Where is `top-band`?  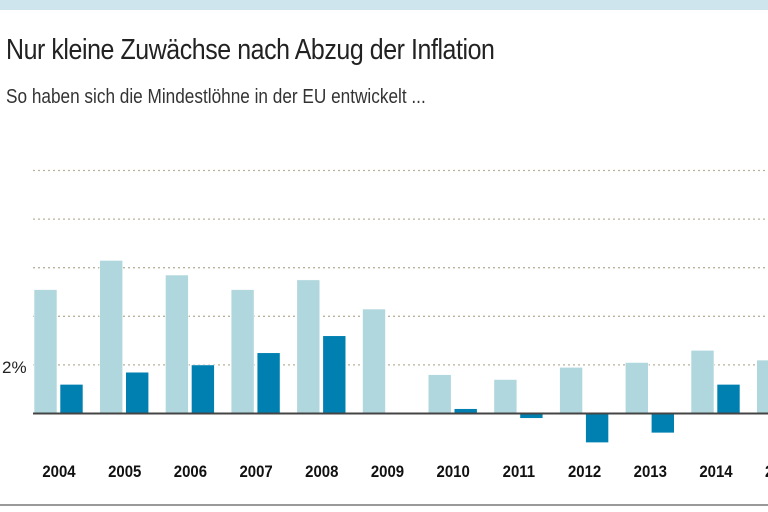
top-band is located at coordinates (384, 5).